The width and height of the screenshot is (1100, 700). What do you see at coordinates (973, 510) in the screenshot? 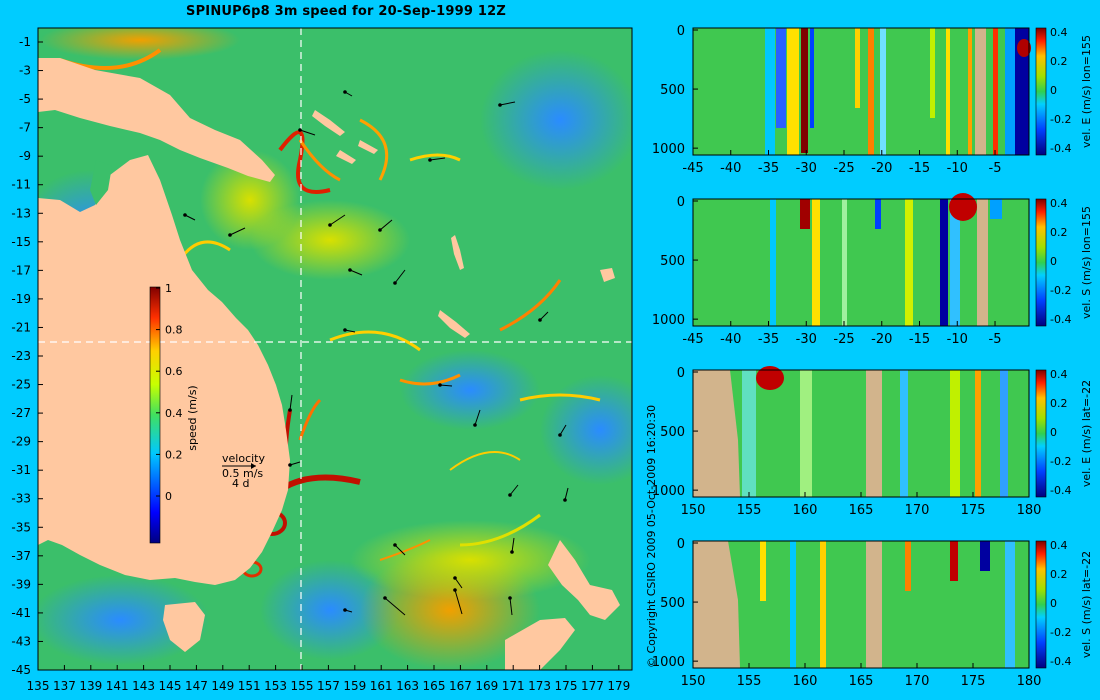
I see `panel-x-tick-label: 175` at bounding box center [973, 510].